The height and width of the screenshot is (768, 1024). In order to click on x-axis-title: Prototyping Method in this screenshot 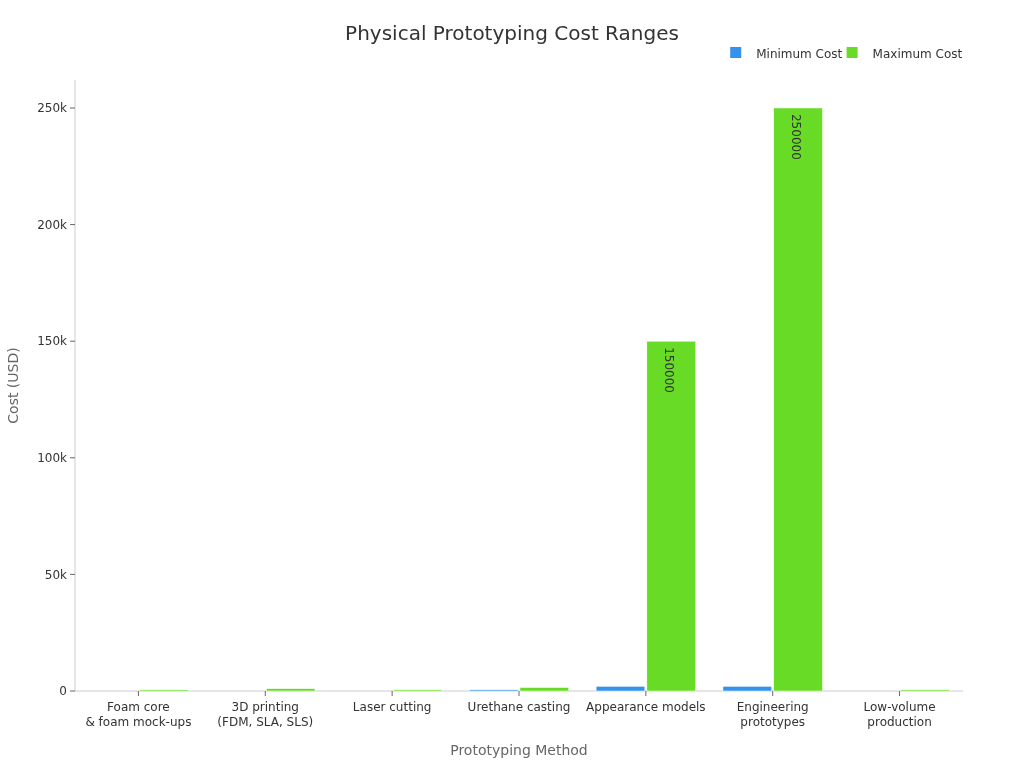, I will do `click(519, 750)`.